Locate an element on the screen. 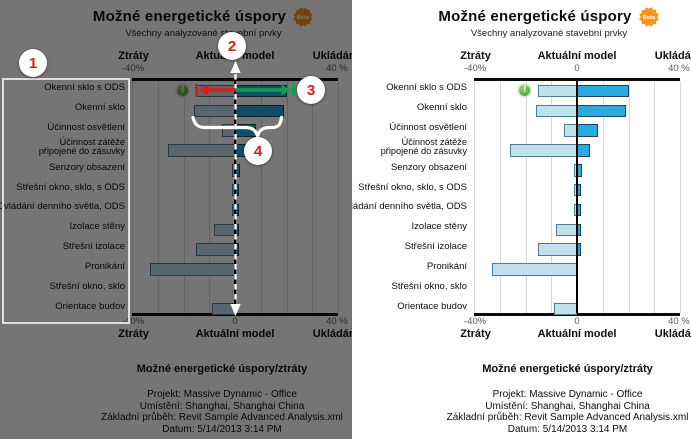  project-line: Projekt: Massive Dynamic - Office is located at coordinates (567, 394).